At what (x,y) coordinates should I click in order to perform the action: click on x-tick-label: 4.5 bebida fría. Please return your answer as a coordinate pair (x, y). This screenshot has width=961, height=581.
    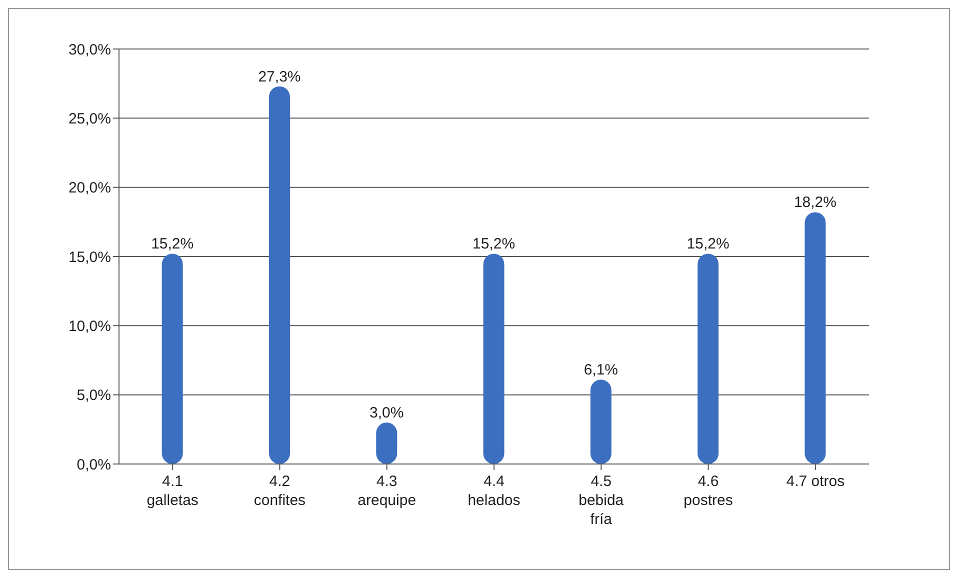
    Looking at the image, I should click on (601, 500).